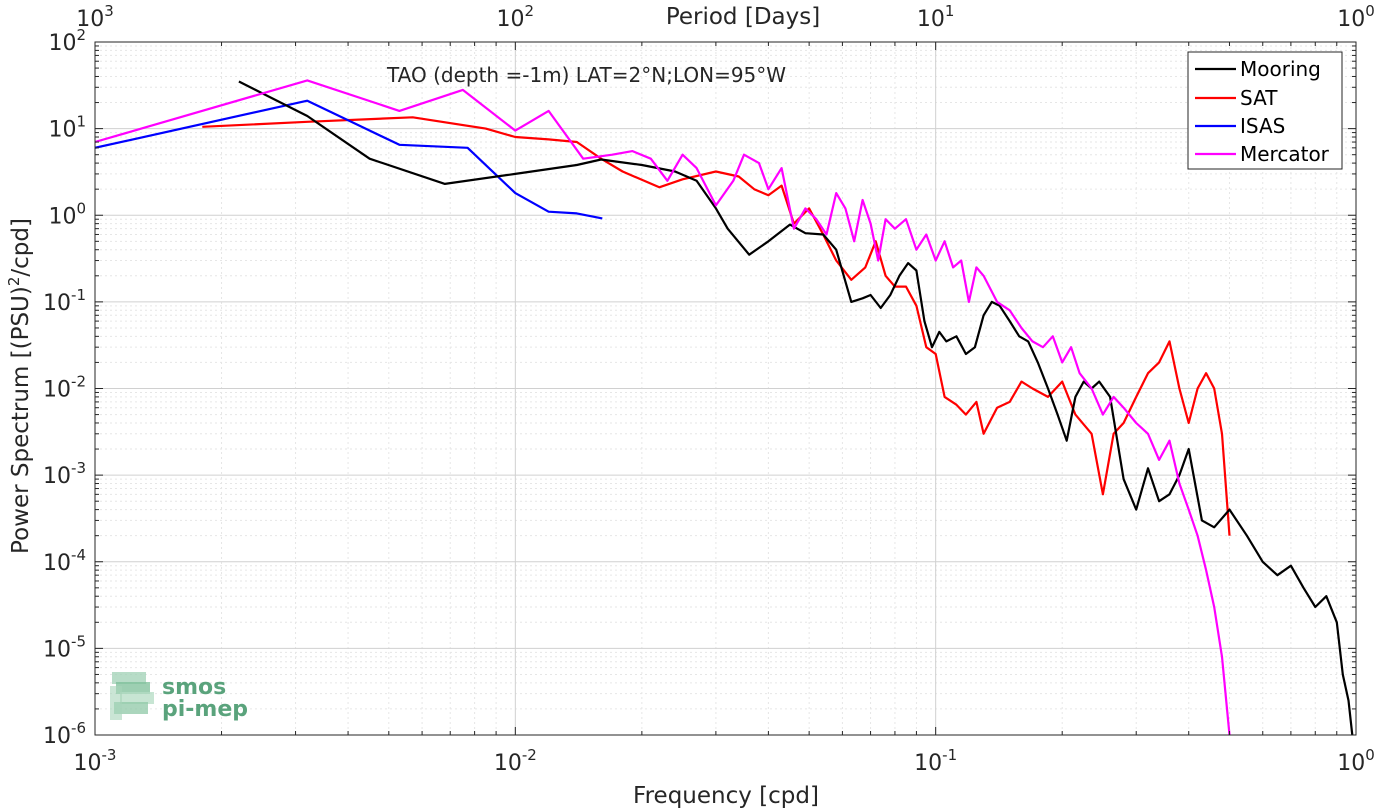 The image size is (1377, 809). What do you see at coordinates (726, 796) in the screenshot?
I see `x-axis-label: Frequency [cpd]` at bounding box center [726, 796].